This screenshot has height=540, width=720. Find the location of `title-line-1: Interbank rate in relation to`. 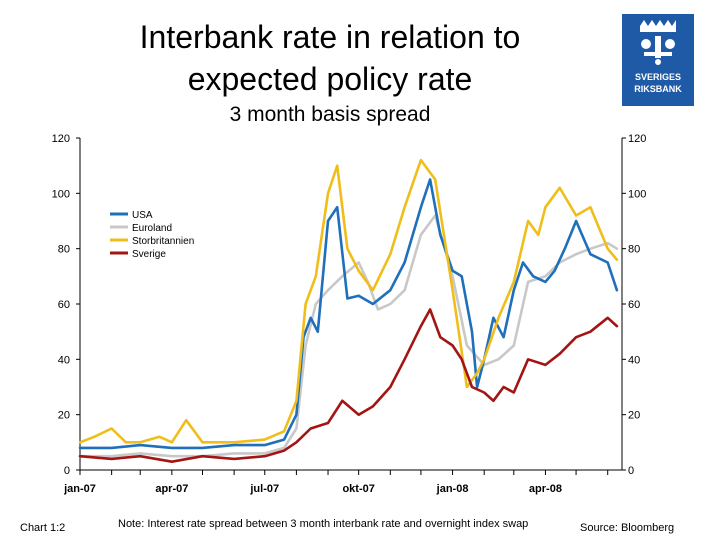

title-line-1: Interbank rate in relation to is located at coordinates (330, 37).